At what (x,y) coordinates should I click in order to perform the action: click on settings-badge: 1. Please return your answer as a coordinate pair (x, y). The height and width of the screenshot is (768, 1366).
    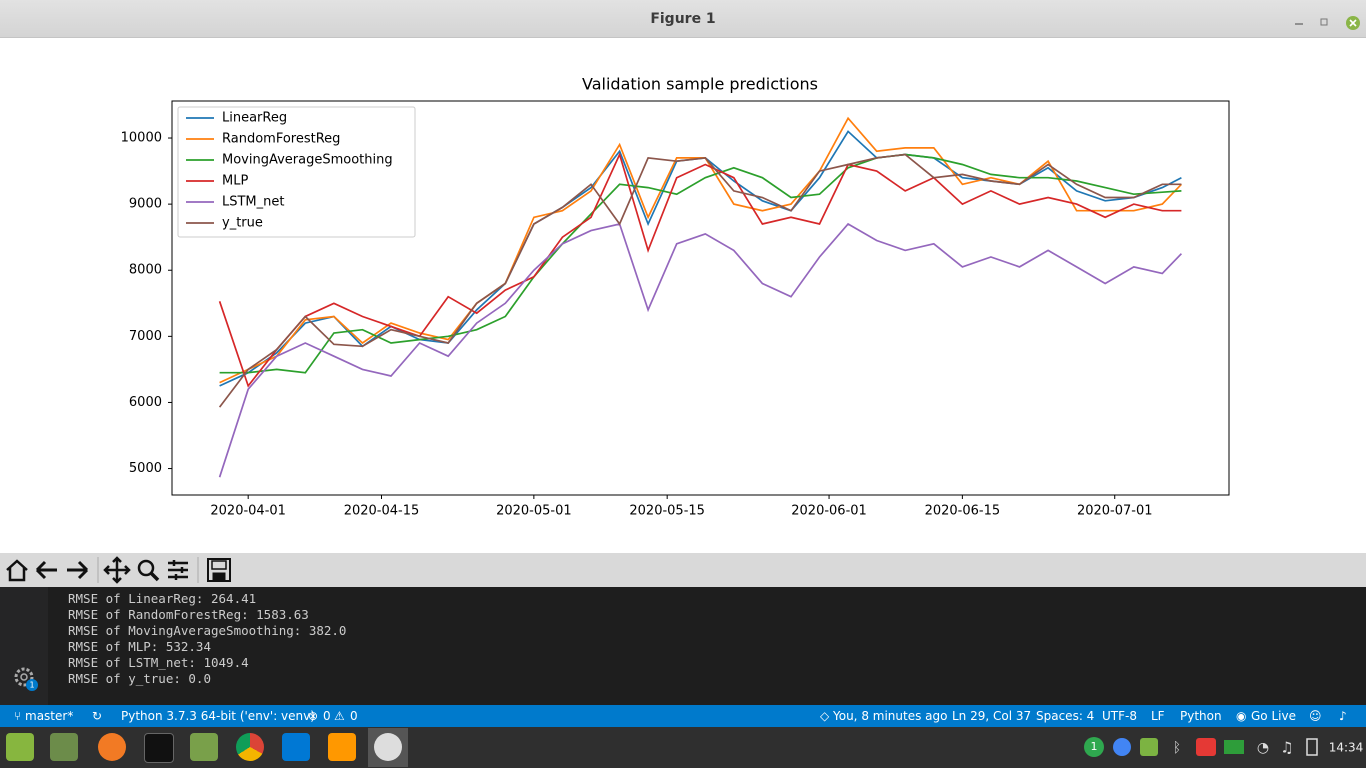
    Looking at the image, I should click on (31, 685).